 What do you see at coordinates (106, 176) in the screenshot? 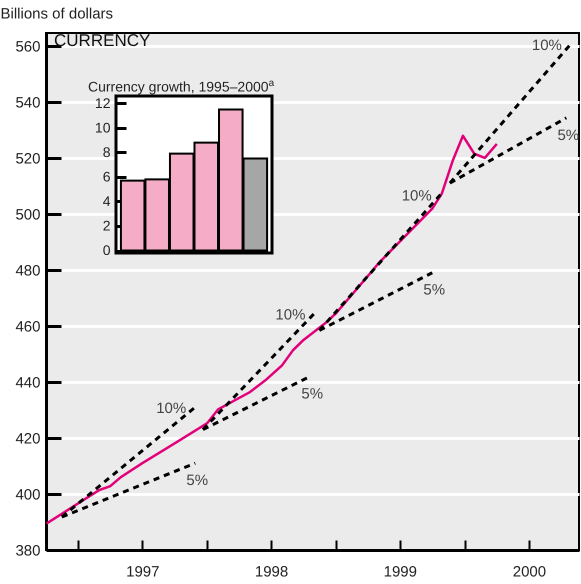
I see `y-tick-label: 6` at bounding box center [106, 176].